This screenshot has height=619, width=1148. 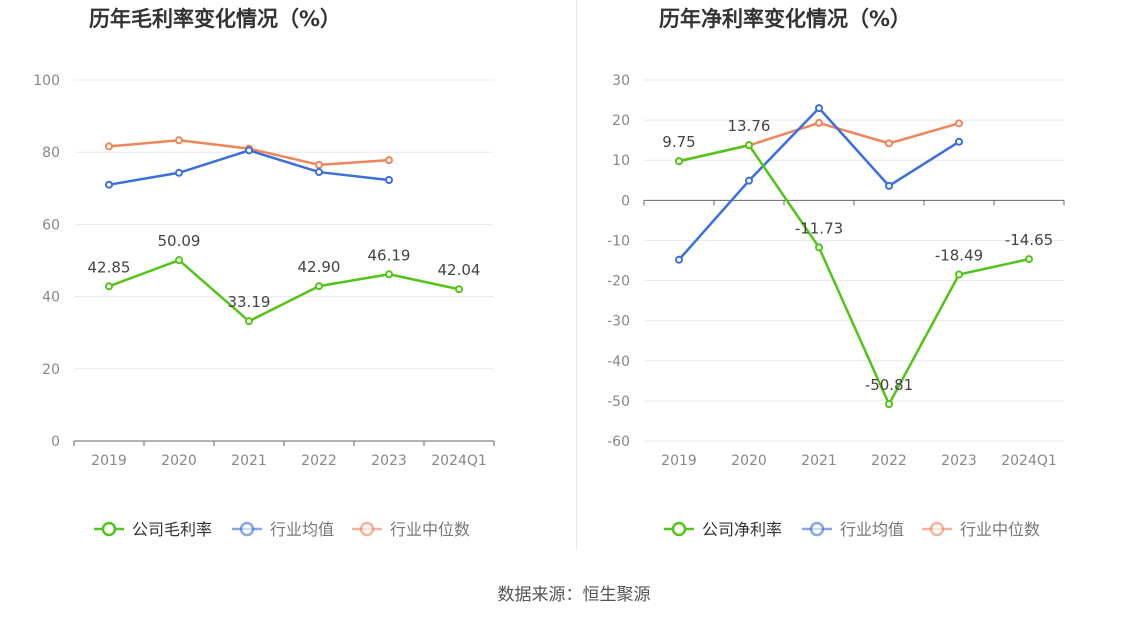 I want to click on y-tick-label: -10, so click(x=618, y=241).